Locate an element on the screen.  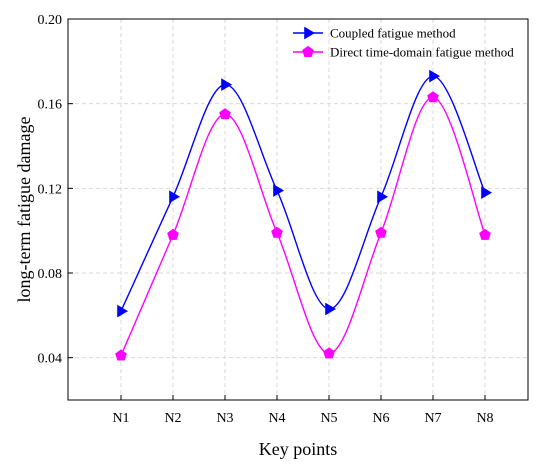
x-tick-label: N1 is located at coordinates (120, 418).